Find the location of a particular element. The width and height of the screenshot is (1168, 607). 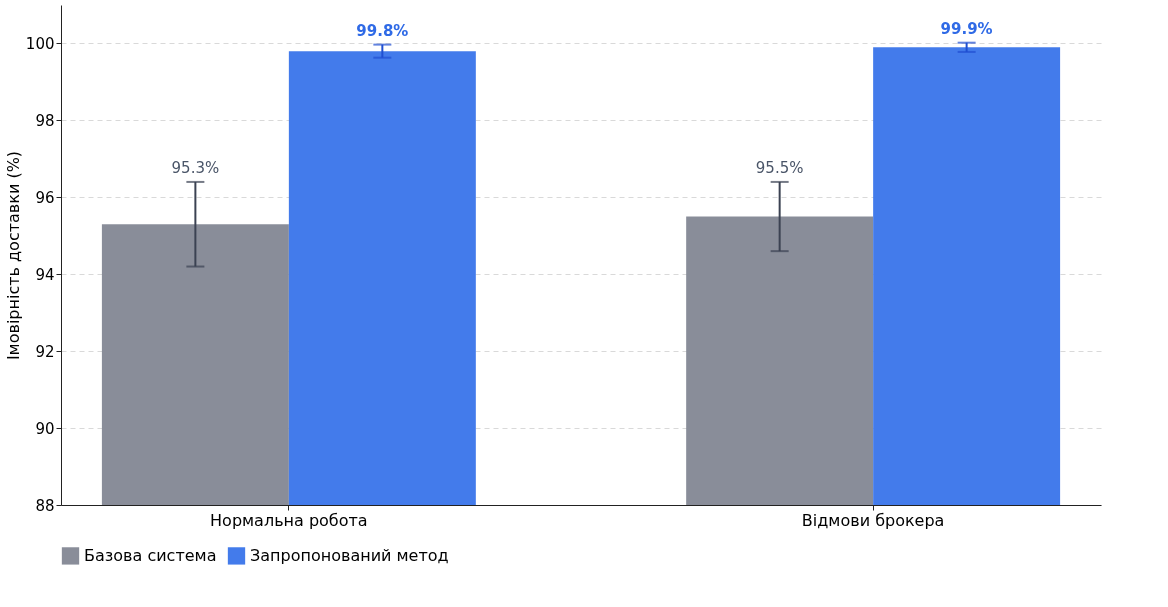

y-axis-title: Імовірність доставки (%) is located at coordinates (13, 255).